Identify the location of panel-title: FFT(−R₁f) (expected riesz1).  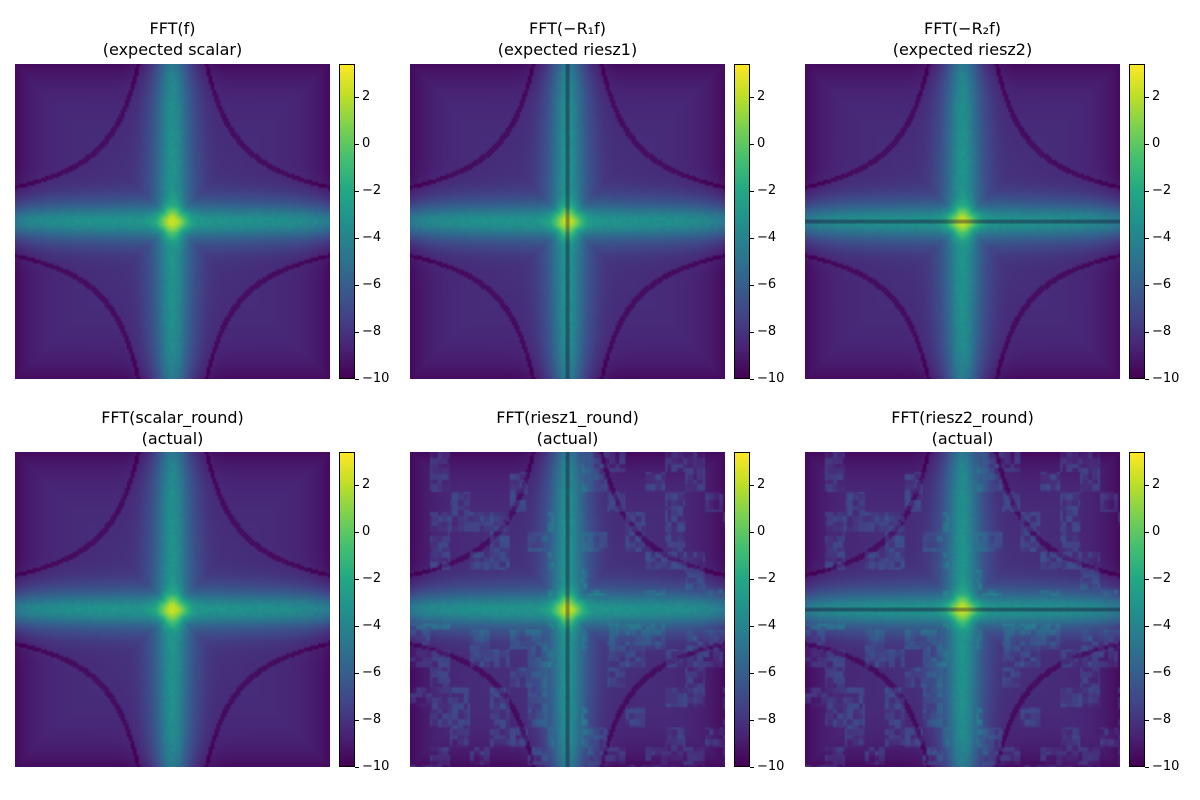
(567, 39).